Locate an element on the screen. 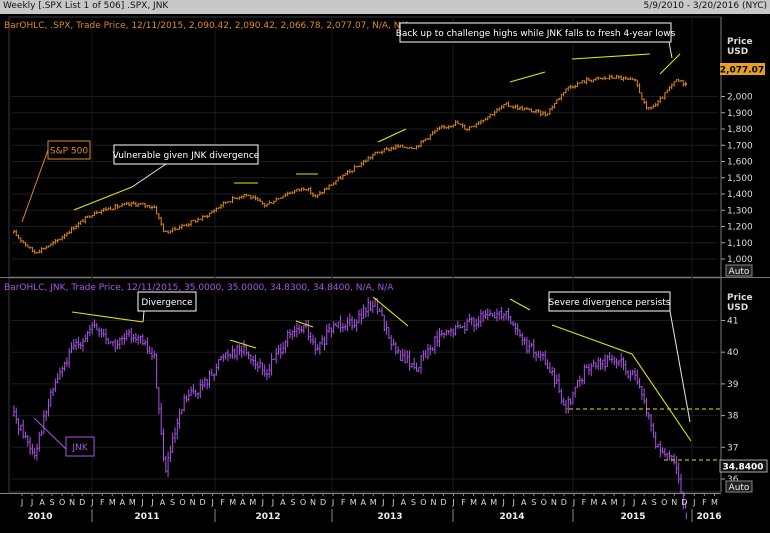 The width and height of the screenshot is (770, 533). x-year-label: 2014 is located at coordinates (511, 517).